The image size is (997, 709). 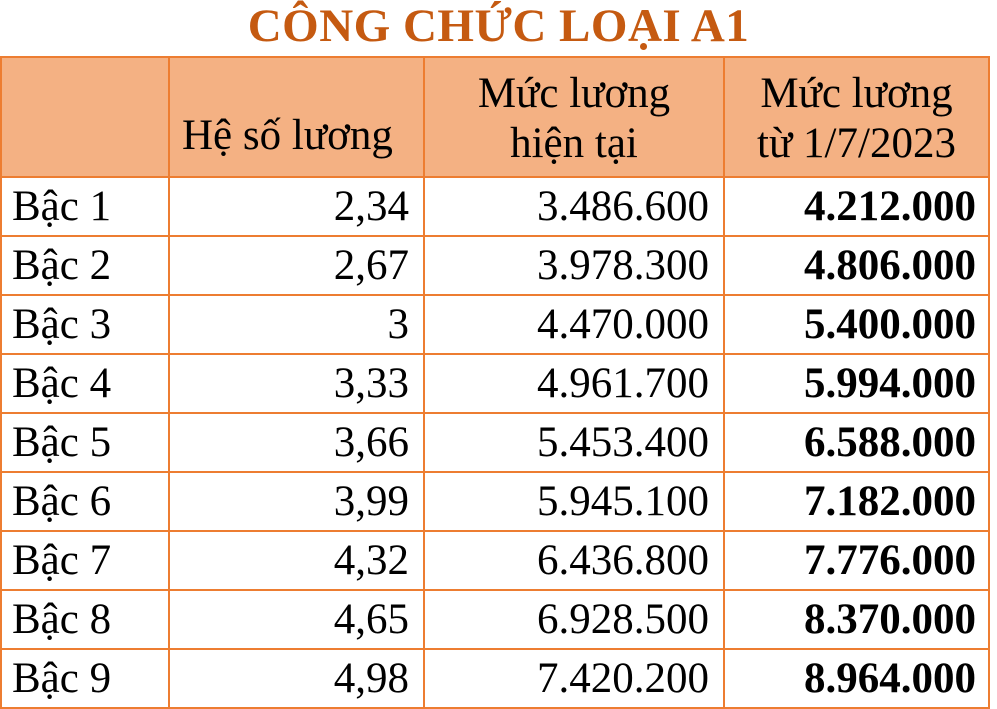 I want to click on row-label: Bậc 5, so click(x=85, y=442).